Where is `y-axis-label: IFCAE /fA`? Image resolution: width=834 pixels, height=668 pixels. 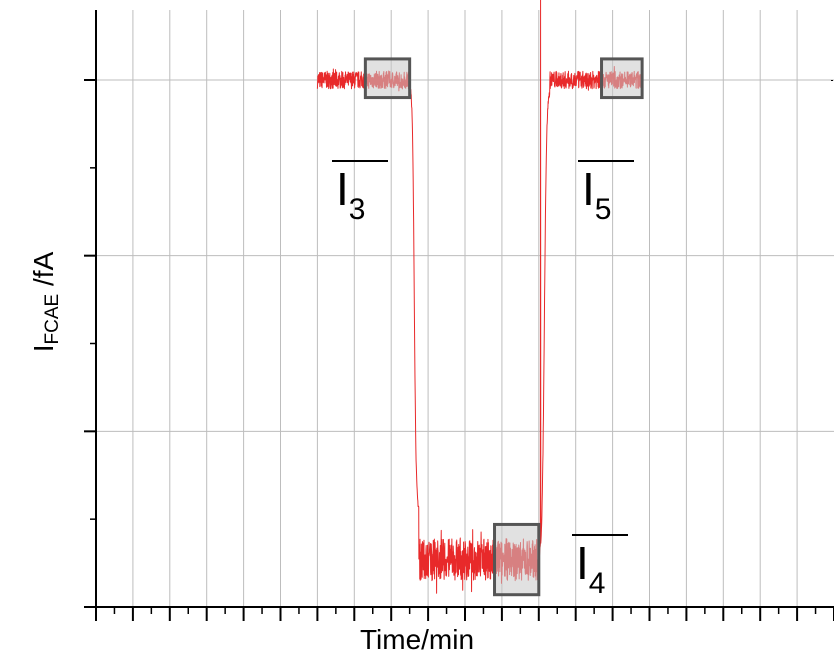
y-axis-label: IFCAE /fA is located at coordinates (45, 302).